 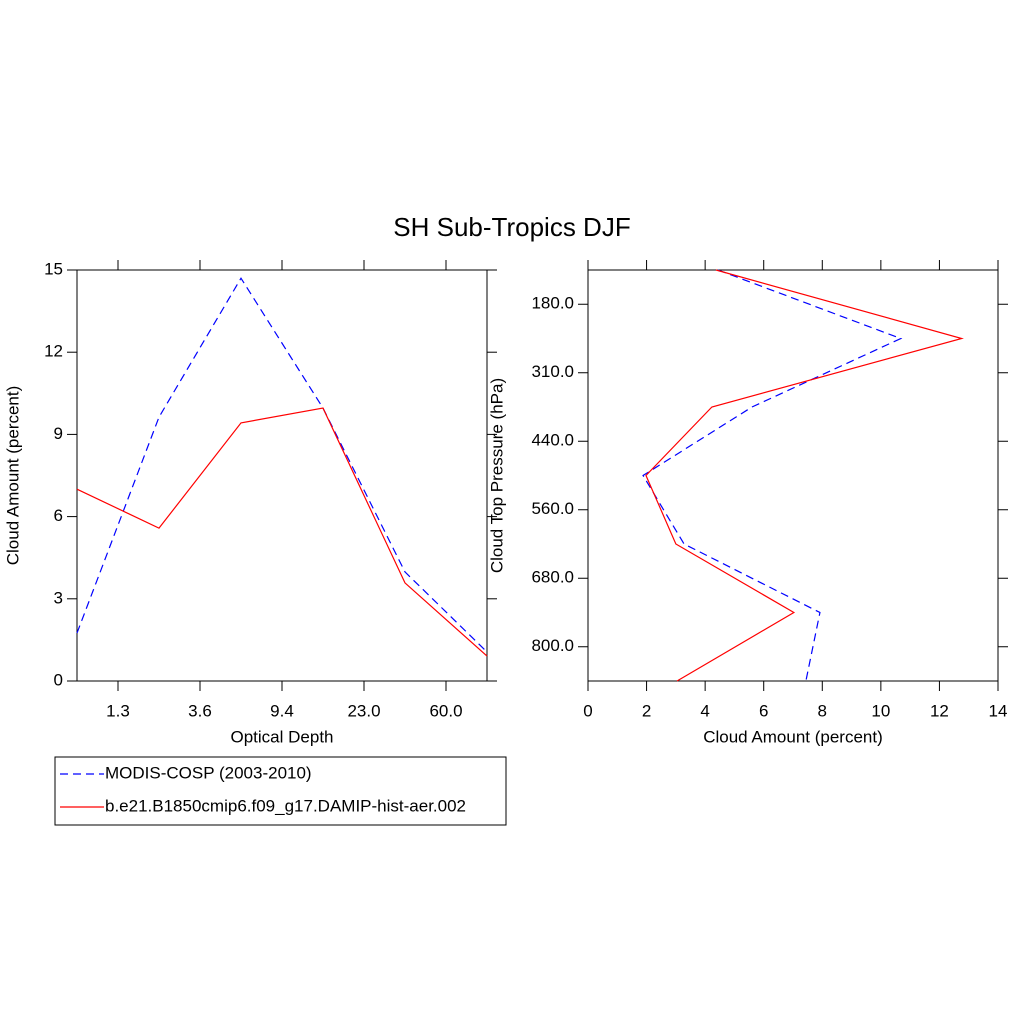 What do you see at coordinates (880, 710) in the screenshot?
I see `x-tick-label: 10` at bounding box center [880, 710].